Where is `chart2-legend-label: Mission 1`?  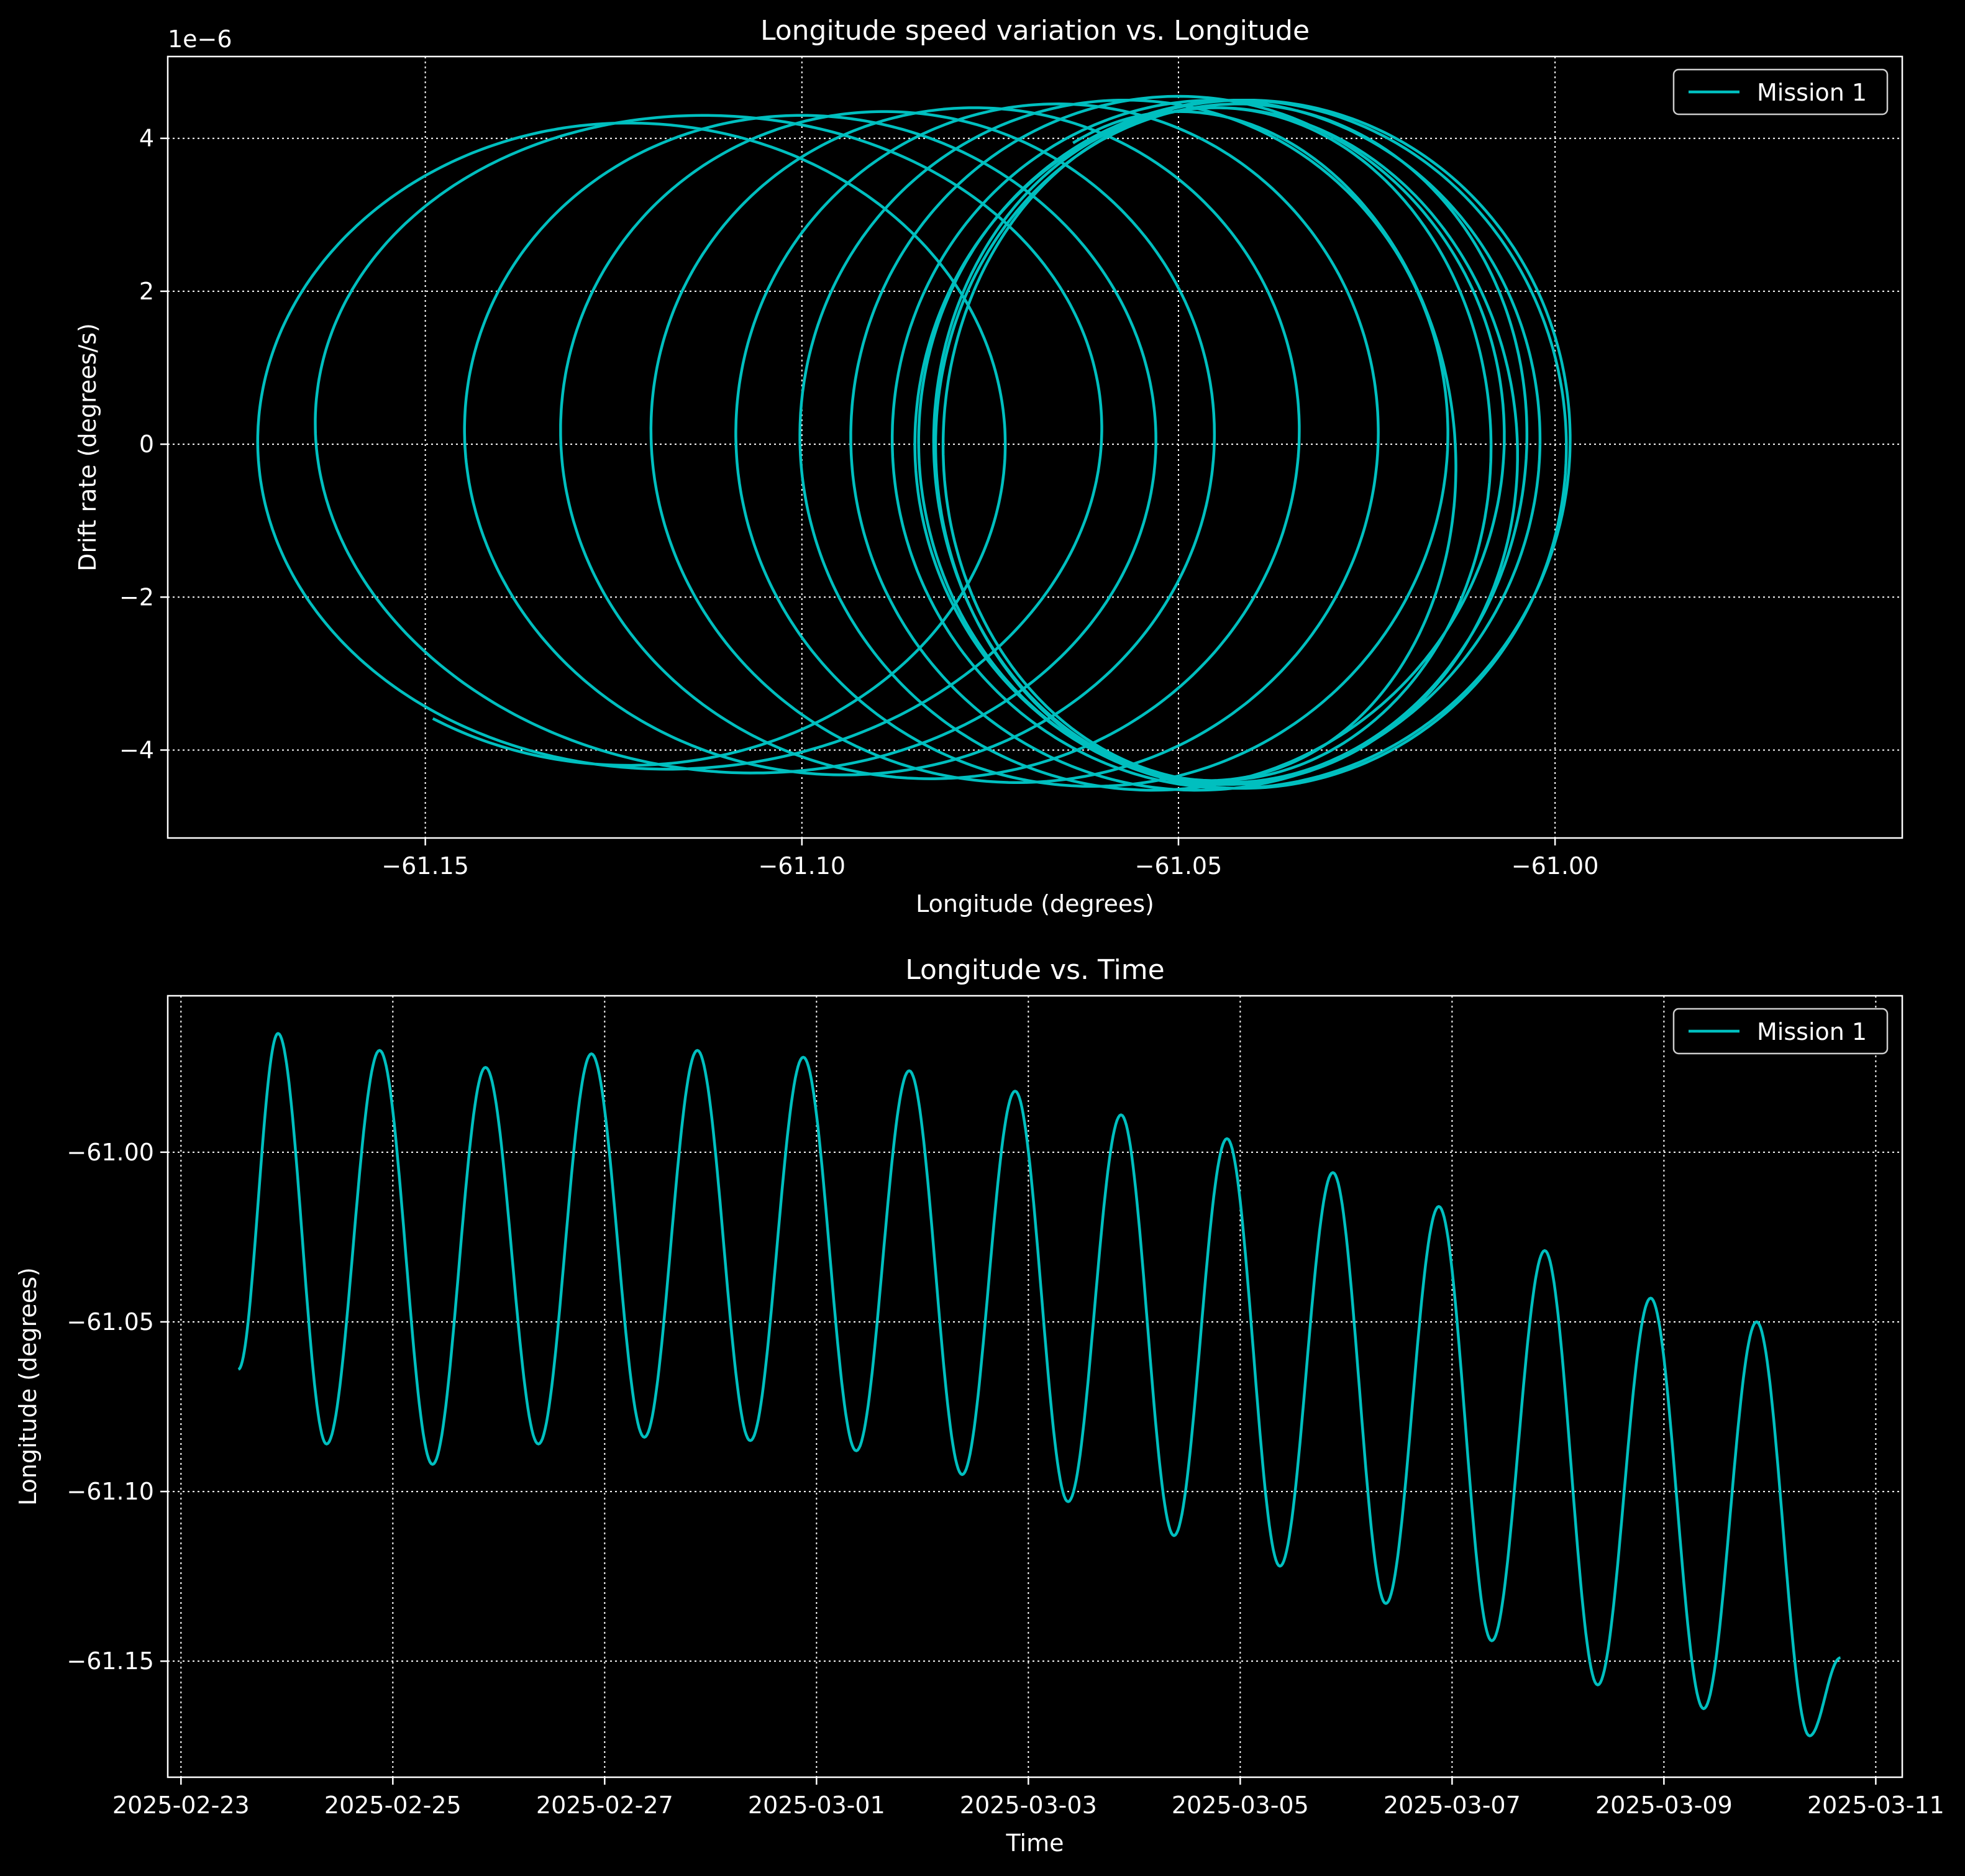 chart2-legend-label: Mission 1 is located at coordinates (1812, 1031).